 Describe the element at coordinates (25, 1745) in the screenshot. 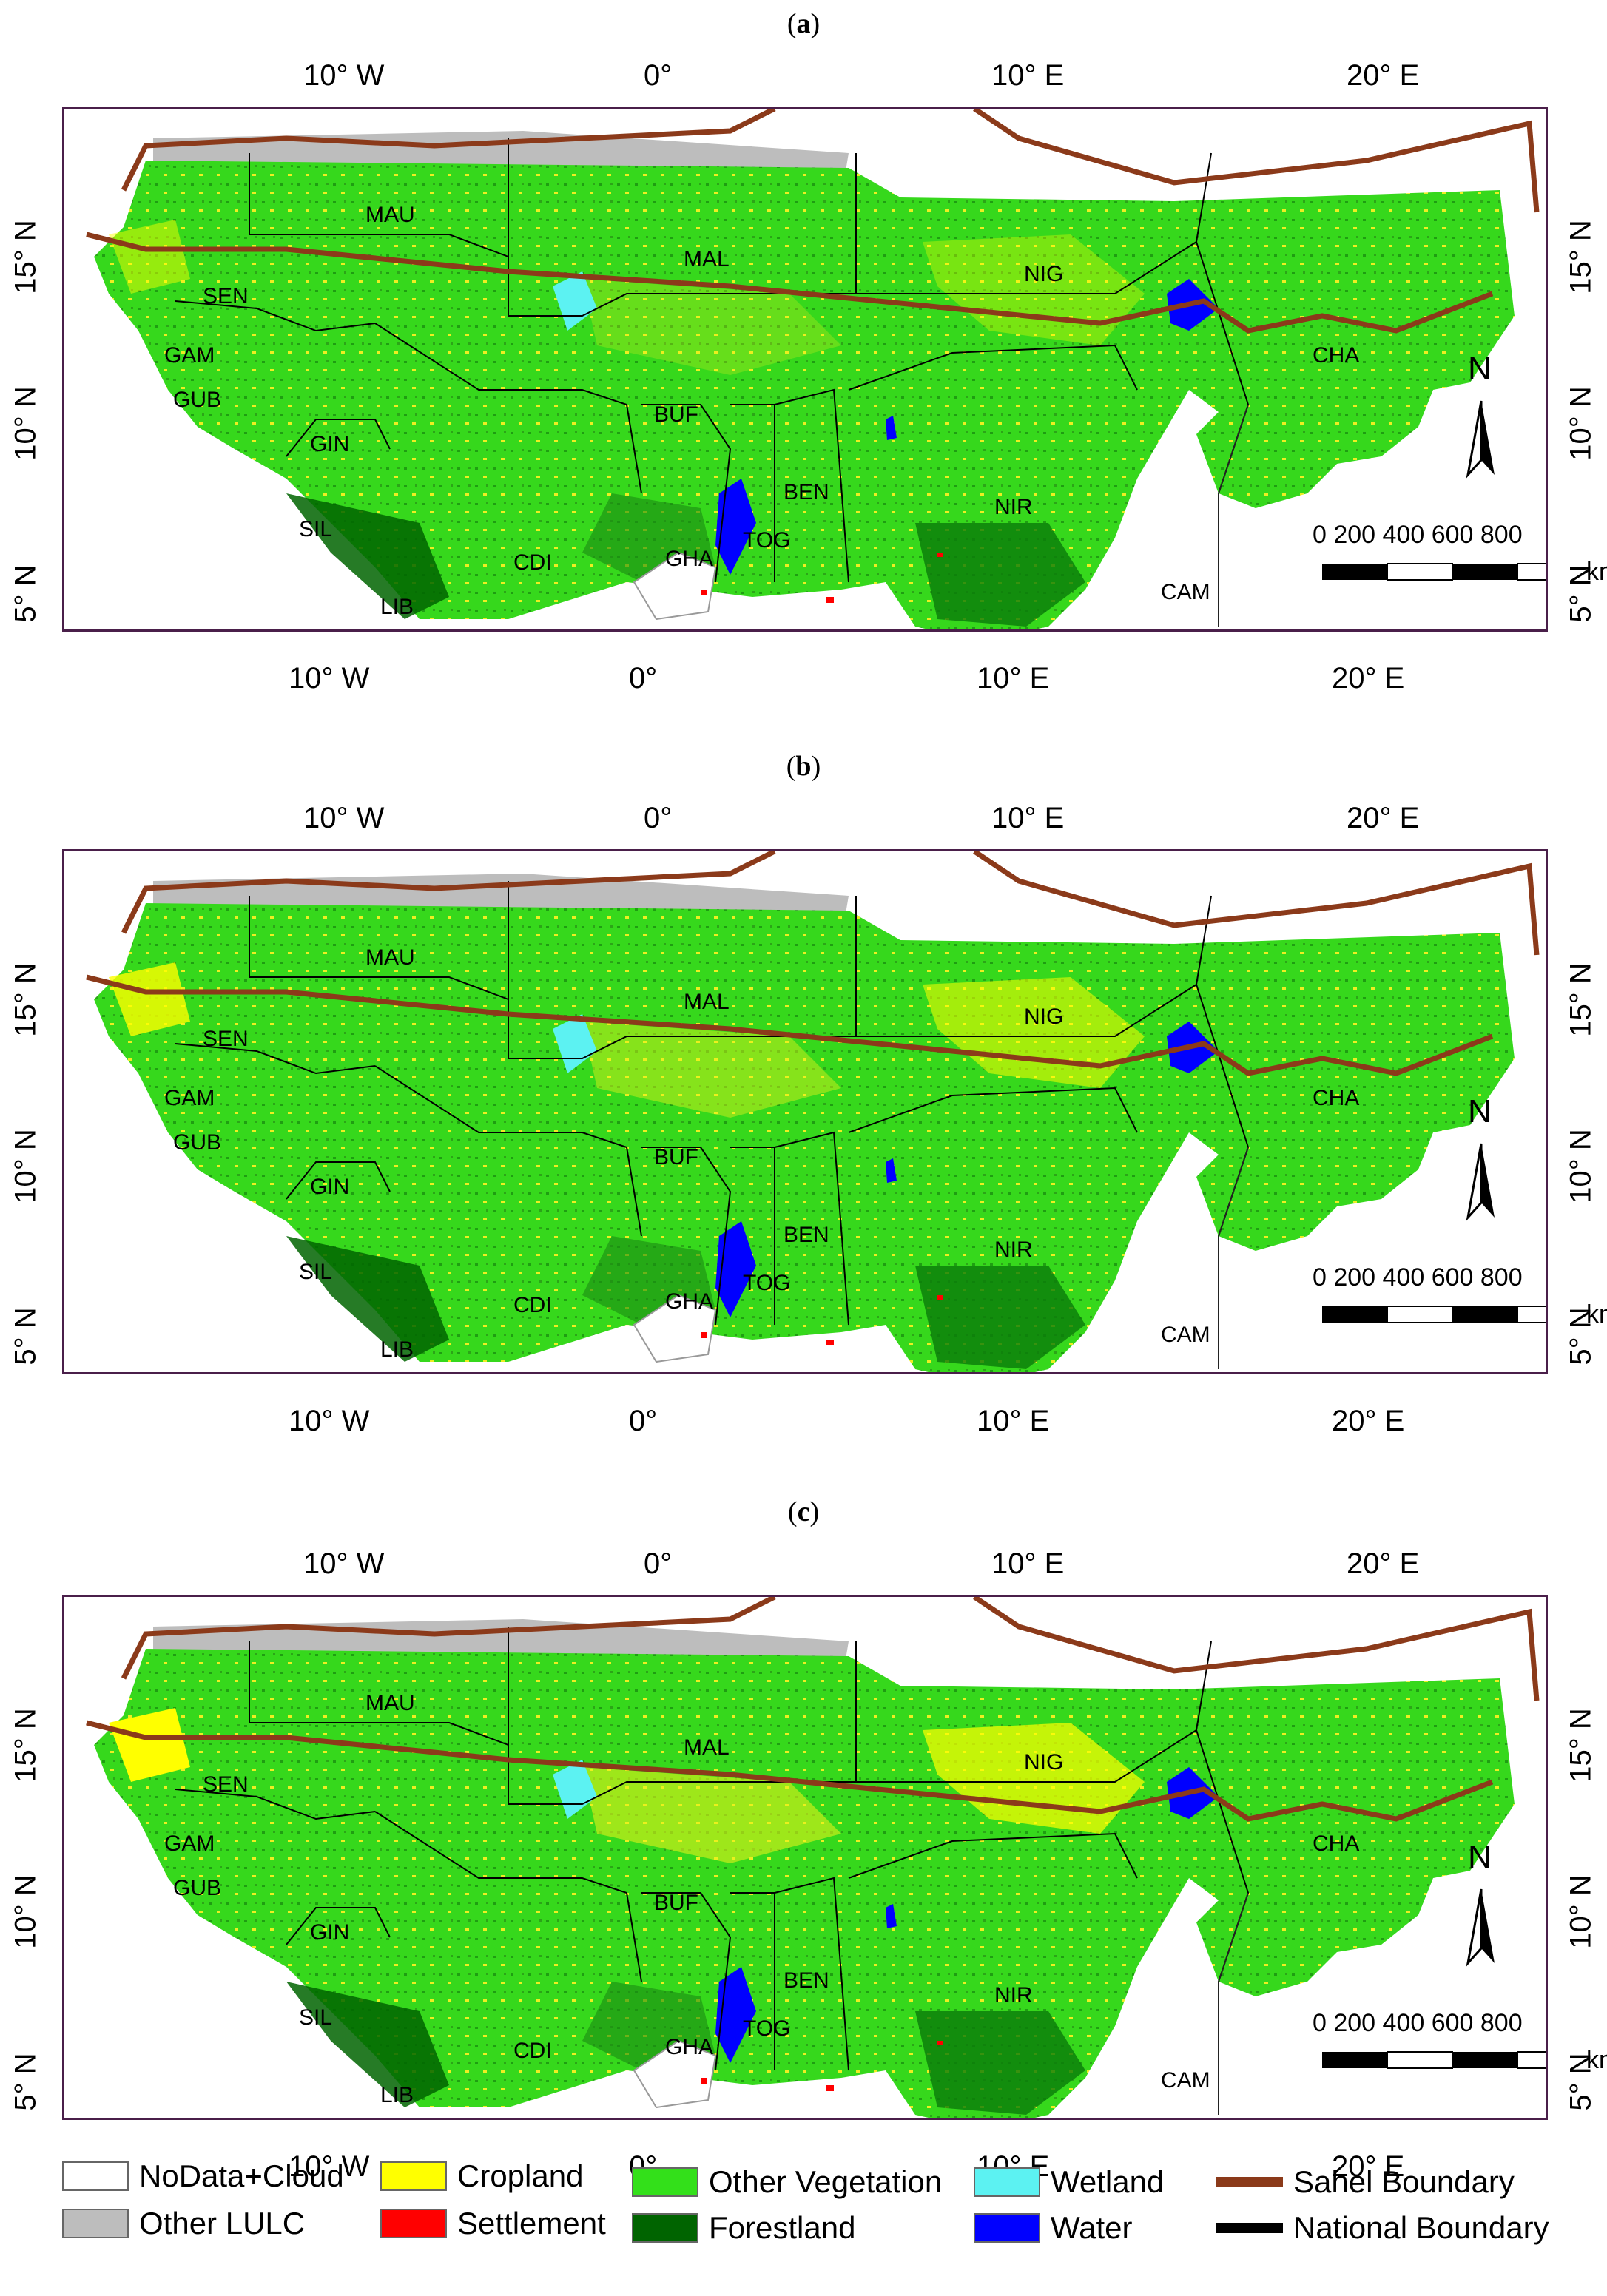

I see `left-lat-tick: 15° N` at that location.